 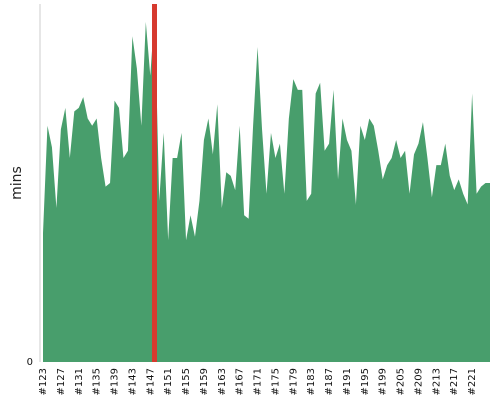 What do you see at coordinates (79, 381) in the screenshot?
I see `x-tick-label: #131` at bounding box center [79, 381].